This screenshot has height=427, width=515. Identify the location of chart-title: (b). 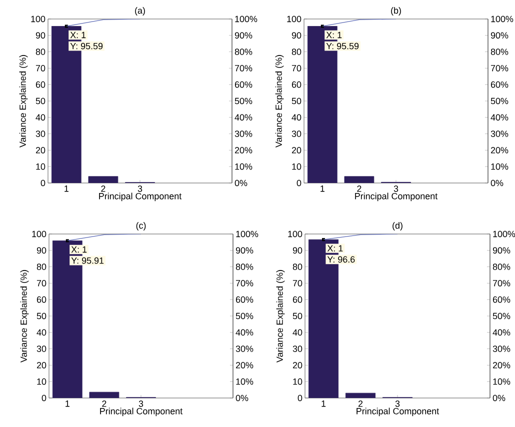
(396, 11).